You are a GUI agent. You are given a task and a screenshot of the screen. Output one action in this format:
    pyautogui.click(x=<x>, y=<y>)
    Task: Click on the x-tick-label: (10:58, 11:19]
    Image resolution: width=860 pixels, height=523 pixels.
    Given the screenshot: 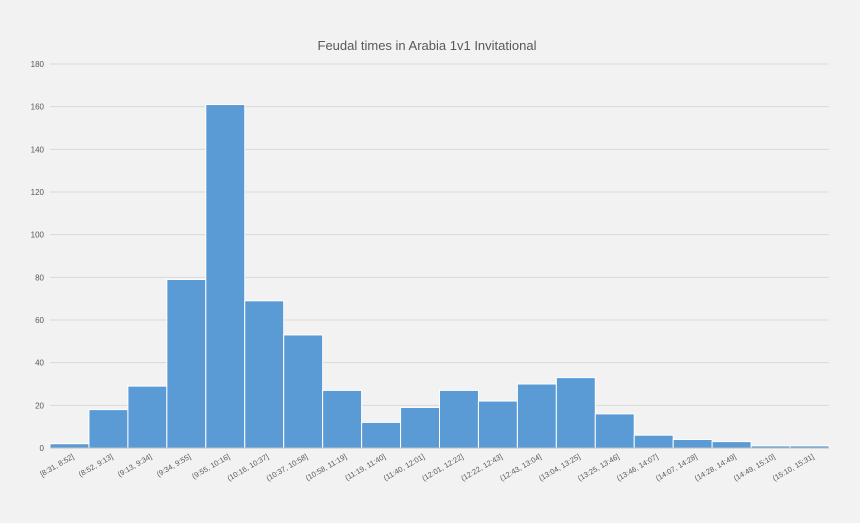 What is the action you would take?
    pyautogui.click(x=326, y=467)
    